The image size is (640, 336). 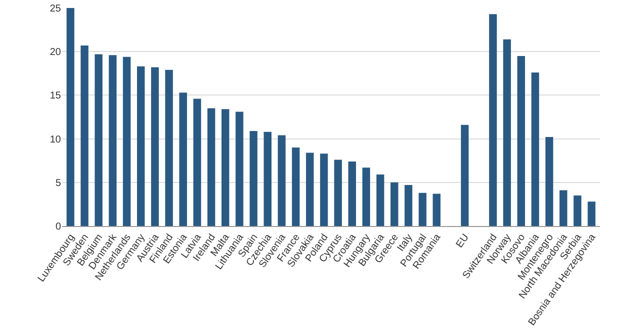 I want to click on y-tick-label: 0, so click(x=58, y=227).